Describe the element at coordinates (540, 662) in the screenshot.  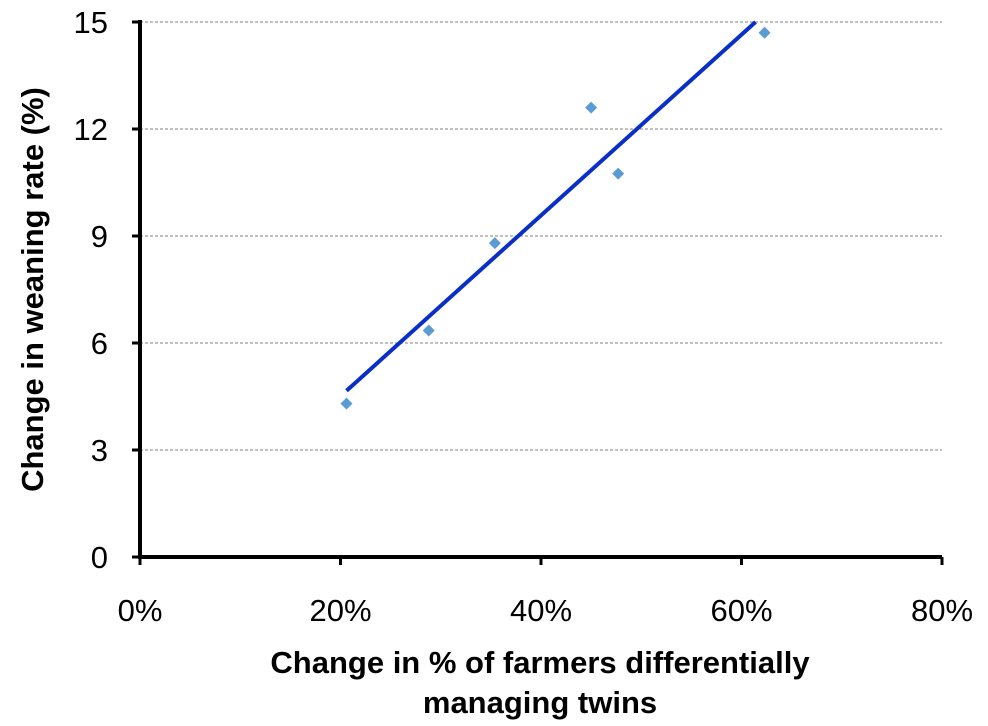
I see `x-axis-title-line-1: Change in % of farmers differentially` at that location.